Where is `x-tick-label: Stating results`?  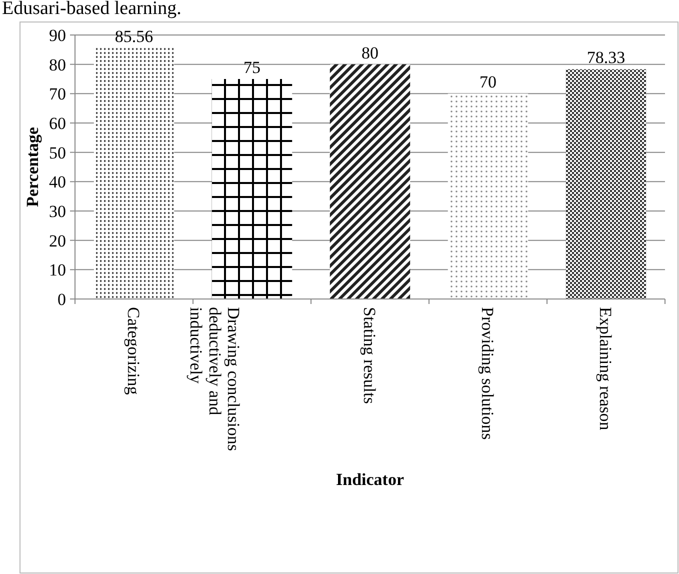 x-tick-label: Stating results is located at coordinates (370, 355).